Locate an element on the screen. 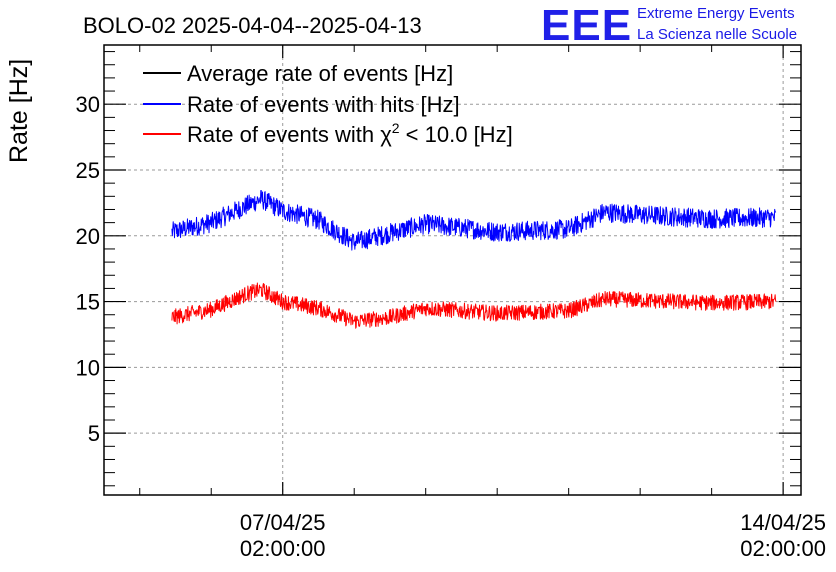  eee-logo-line1: Extreme Energy Events is located at coordinates (716, 13).